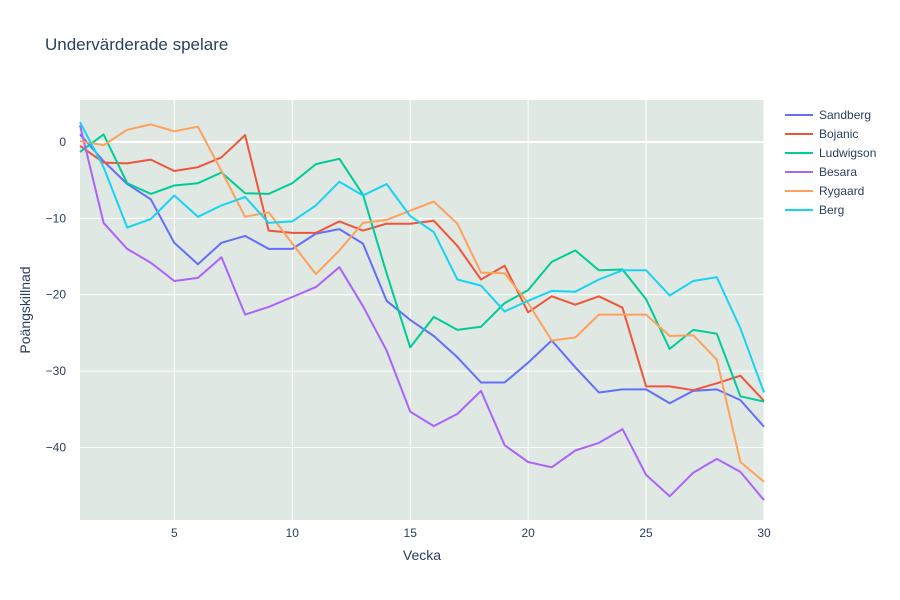 This screenshot has height=600, width=900. I want to click on legend-label-sandberg: Sandberg, so click(845, 115).